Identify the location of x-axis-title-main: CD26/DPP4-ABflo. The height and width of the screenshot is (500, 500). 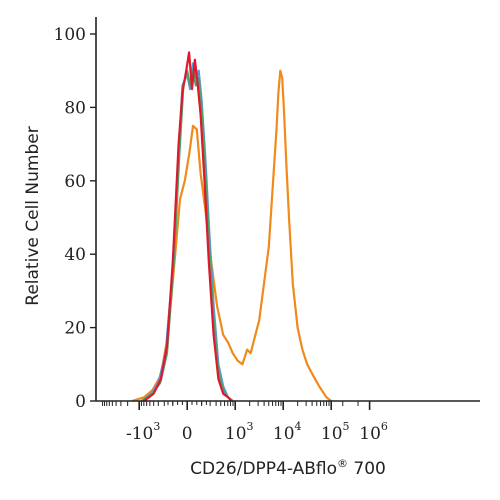
(263, 469).